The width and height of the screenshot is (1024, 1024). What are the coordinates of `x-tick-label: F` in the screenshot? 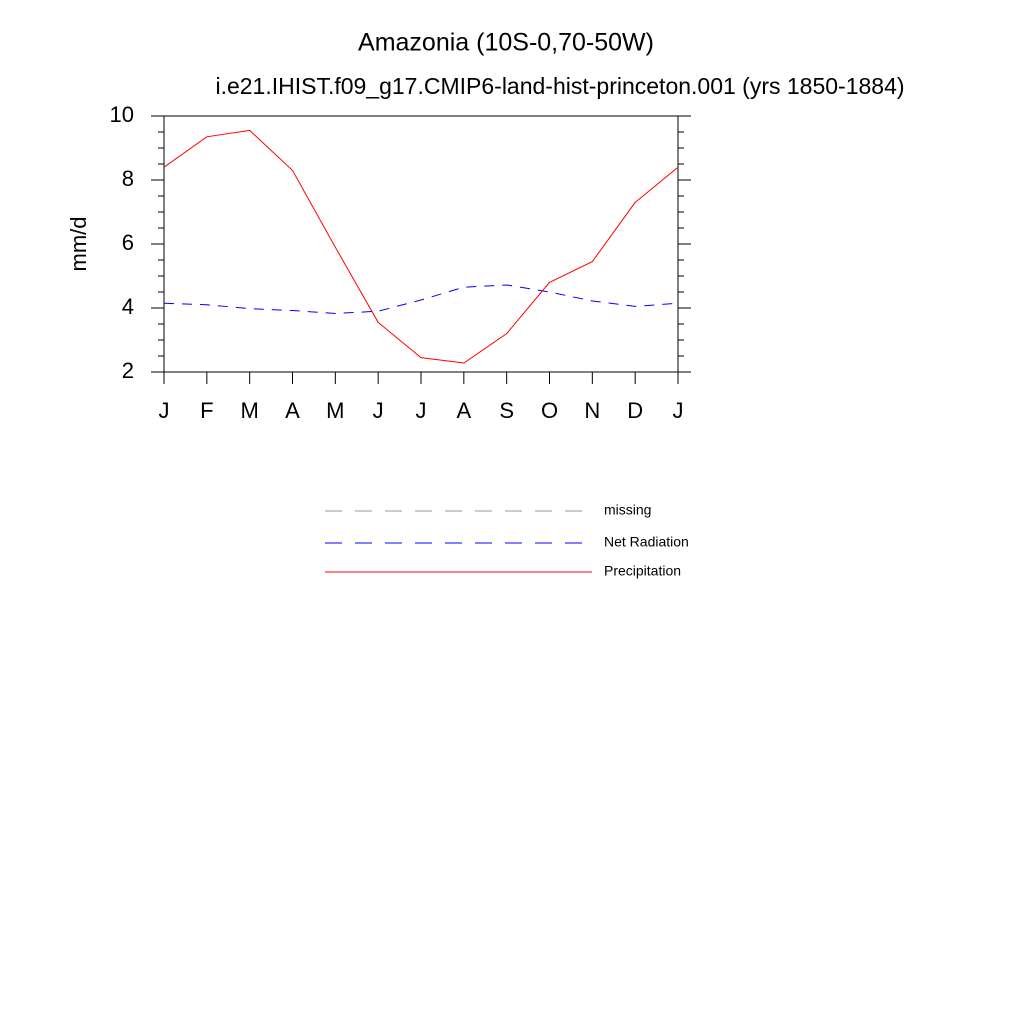 It's located at (206, 410).